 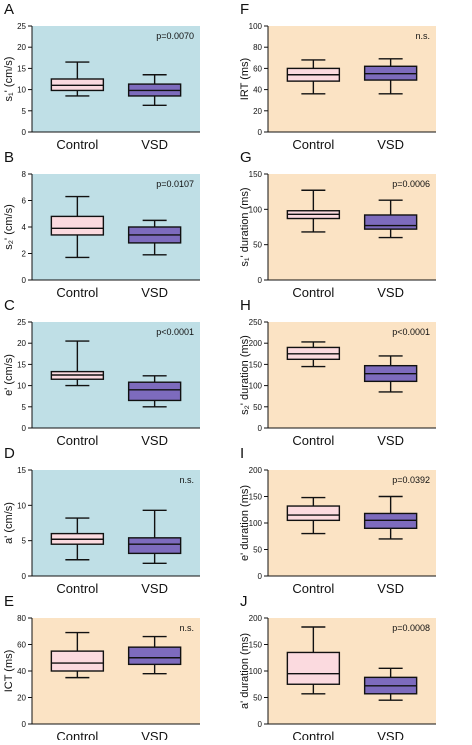 I want to click on y-tick-label: 20, so click(x=21, y=343).